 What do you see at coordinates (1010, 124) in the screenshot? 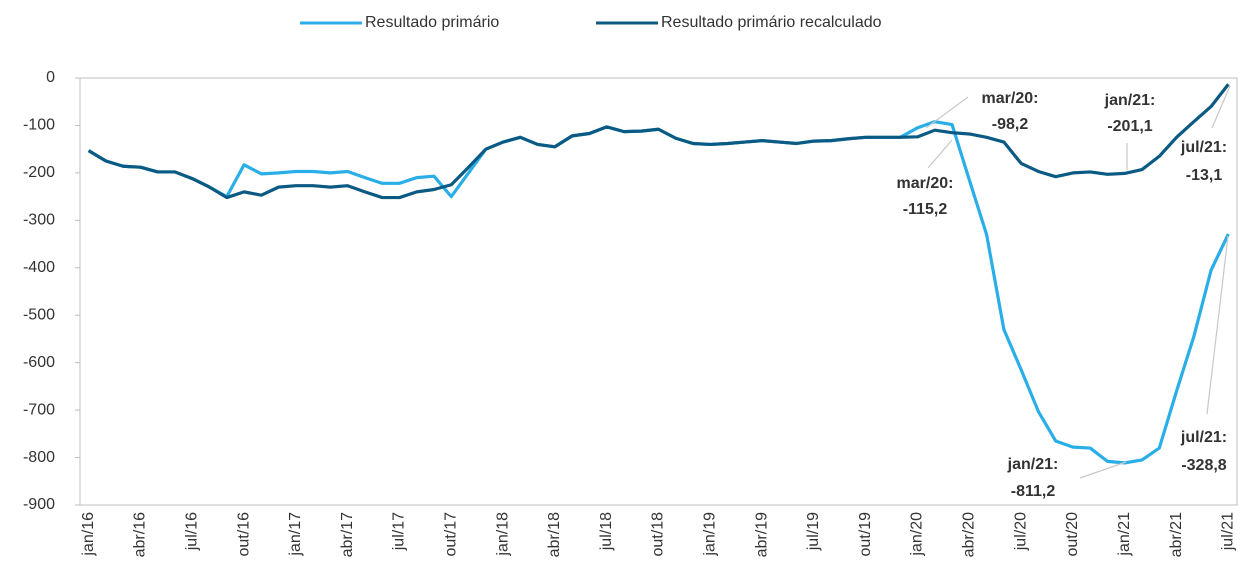
I see `annotation-text: -98,2` at bounding box center [1010, 124].